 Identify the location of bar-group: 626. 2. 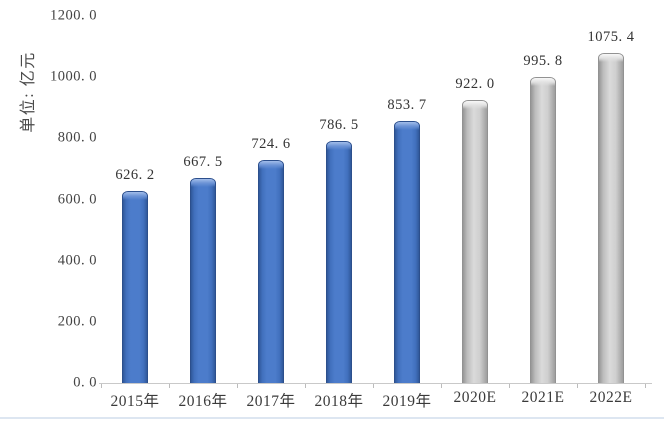
(135, 191).